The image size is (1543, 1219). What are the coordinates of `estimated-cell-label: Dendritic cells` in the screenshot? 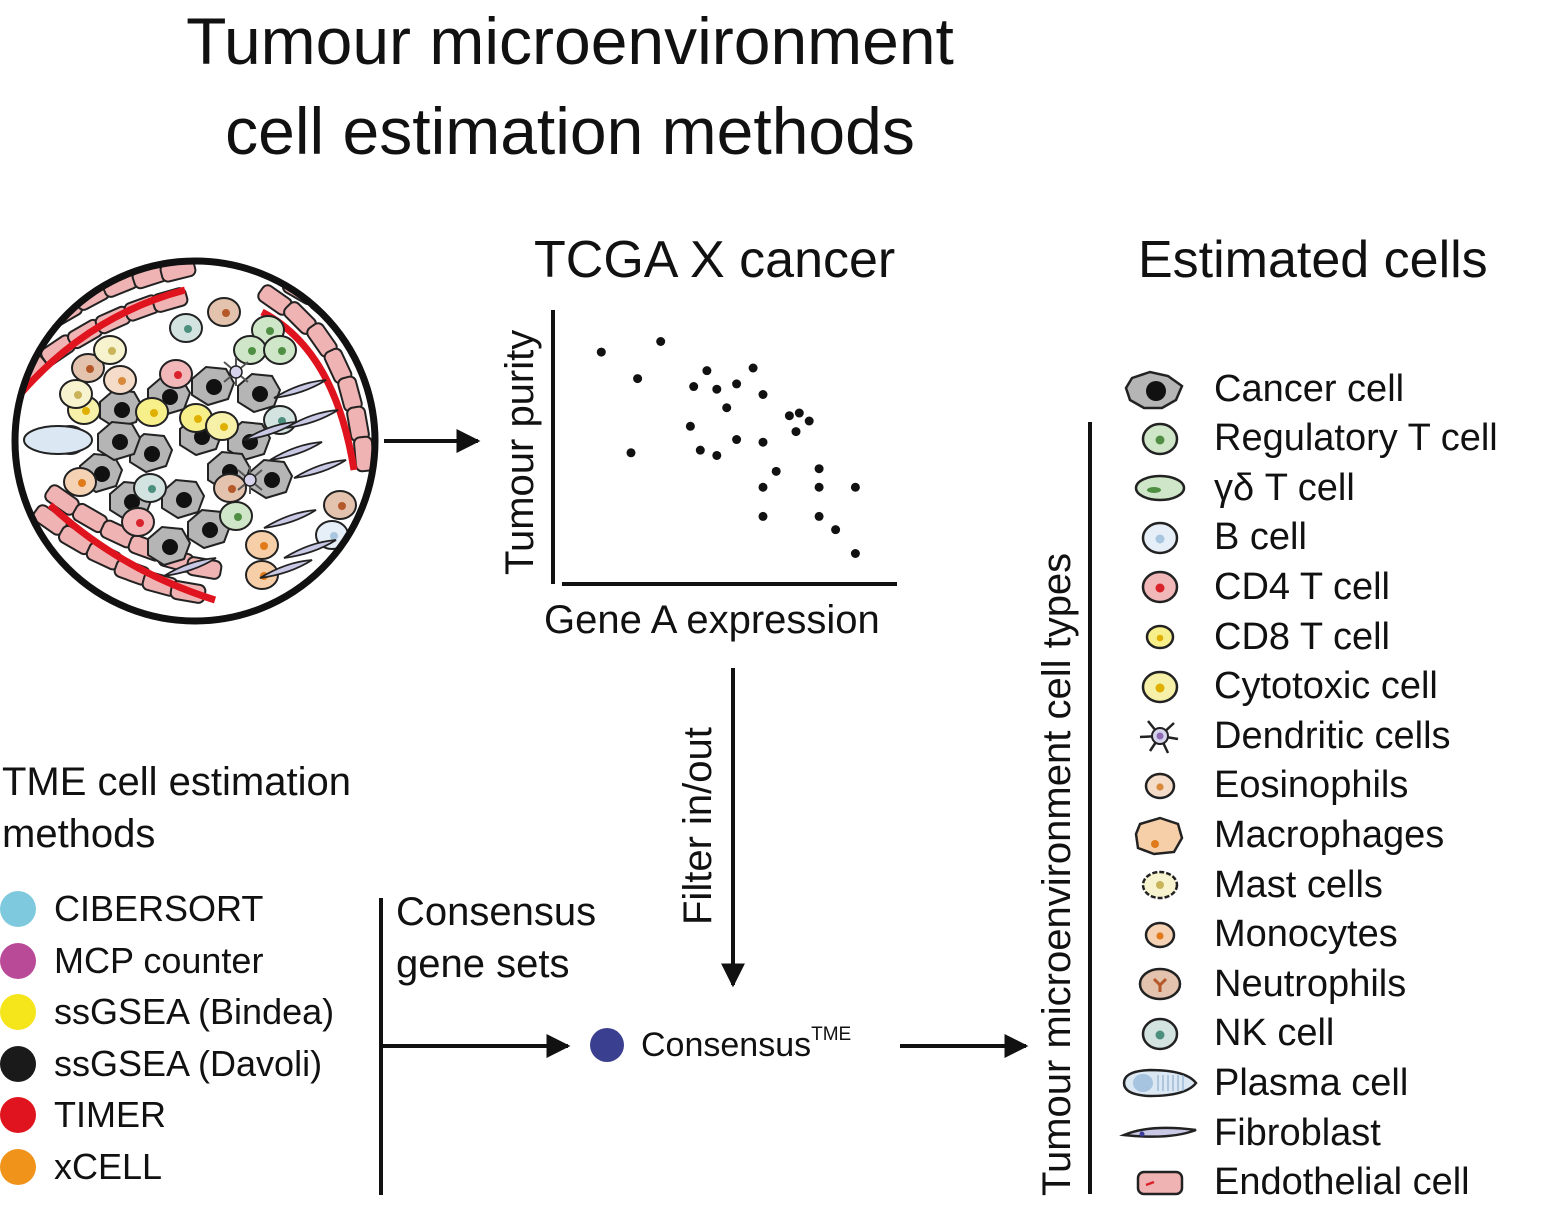 It's located at (1332, 735).